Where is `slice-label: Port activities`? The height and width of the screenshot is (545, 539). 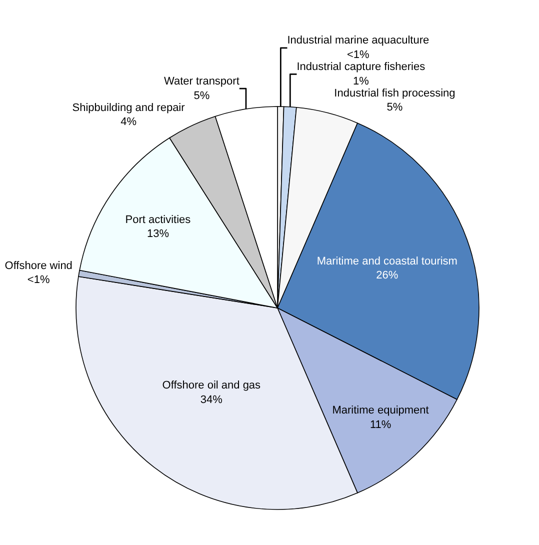 slice-label: Port activities is located at coordinates (158, 220).